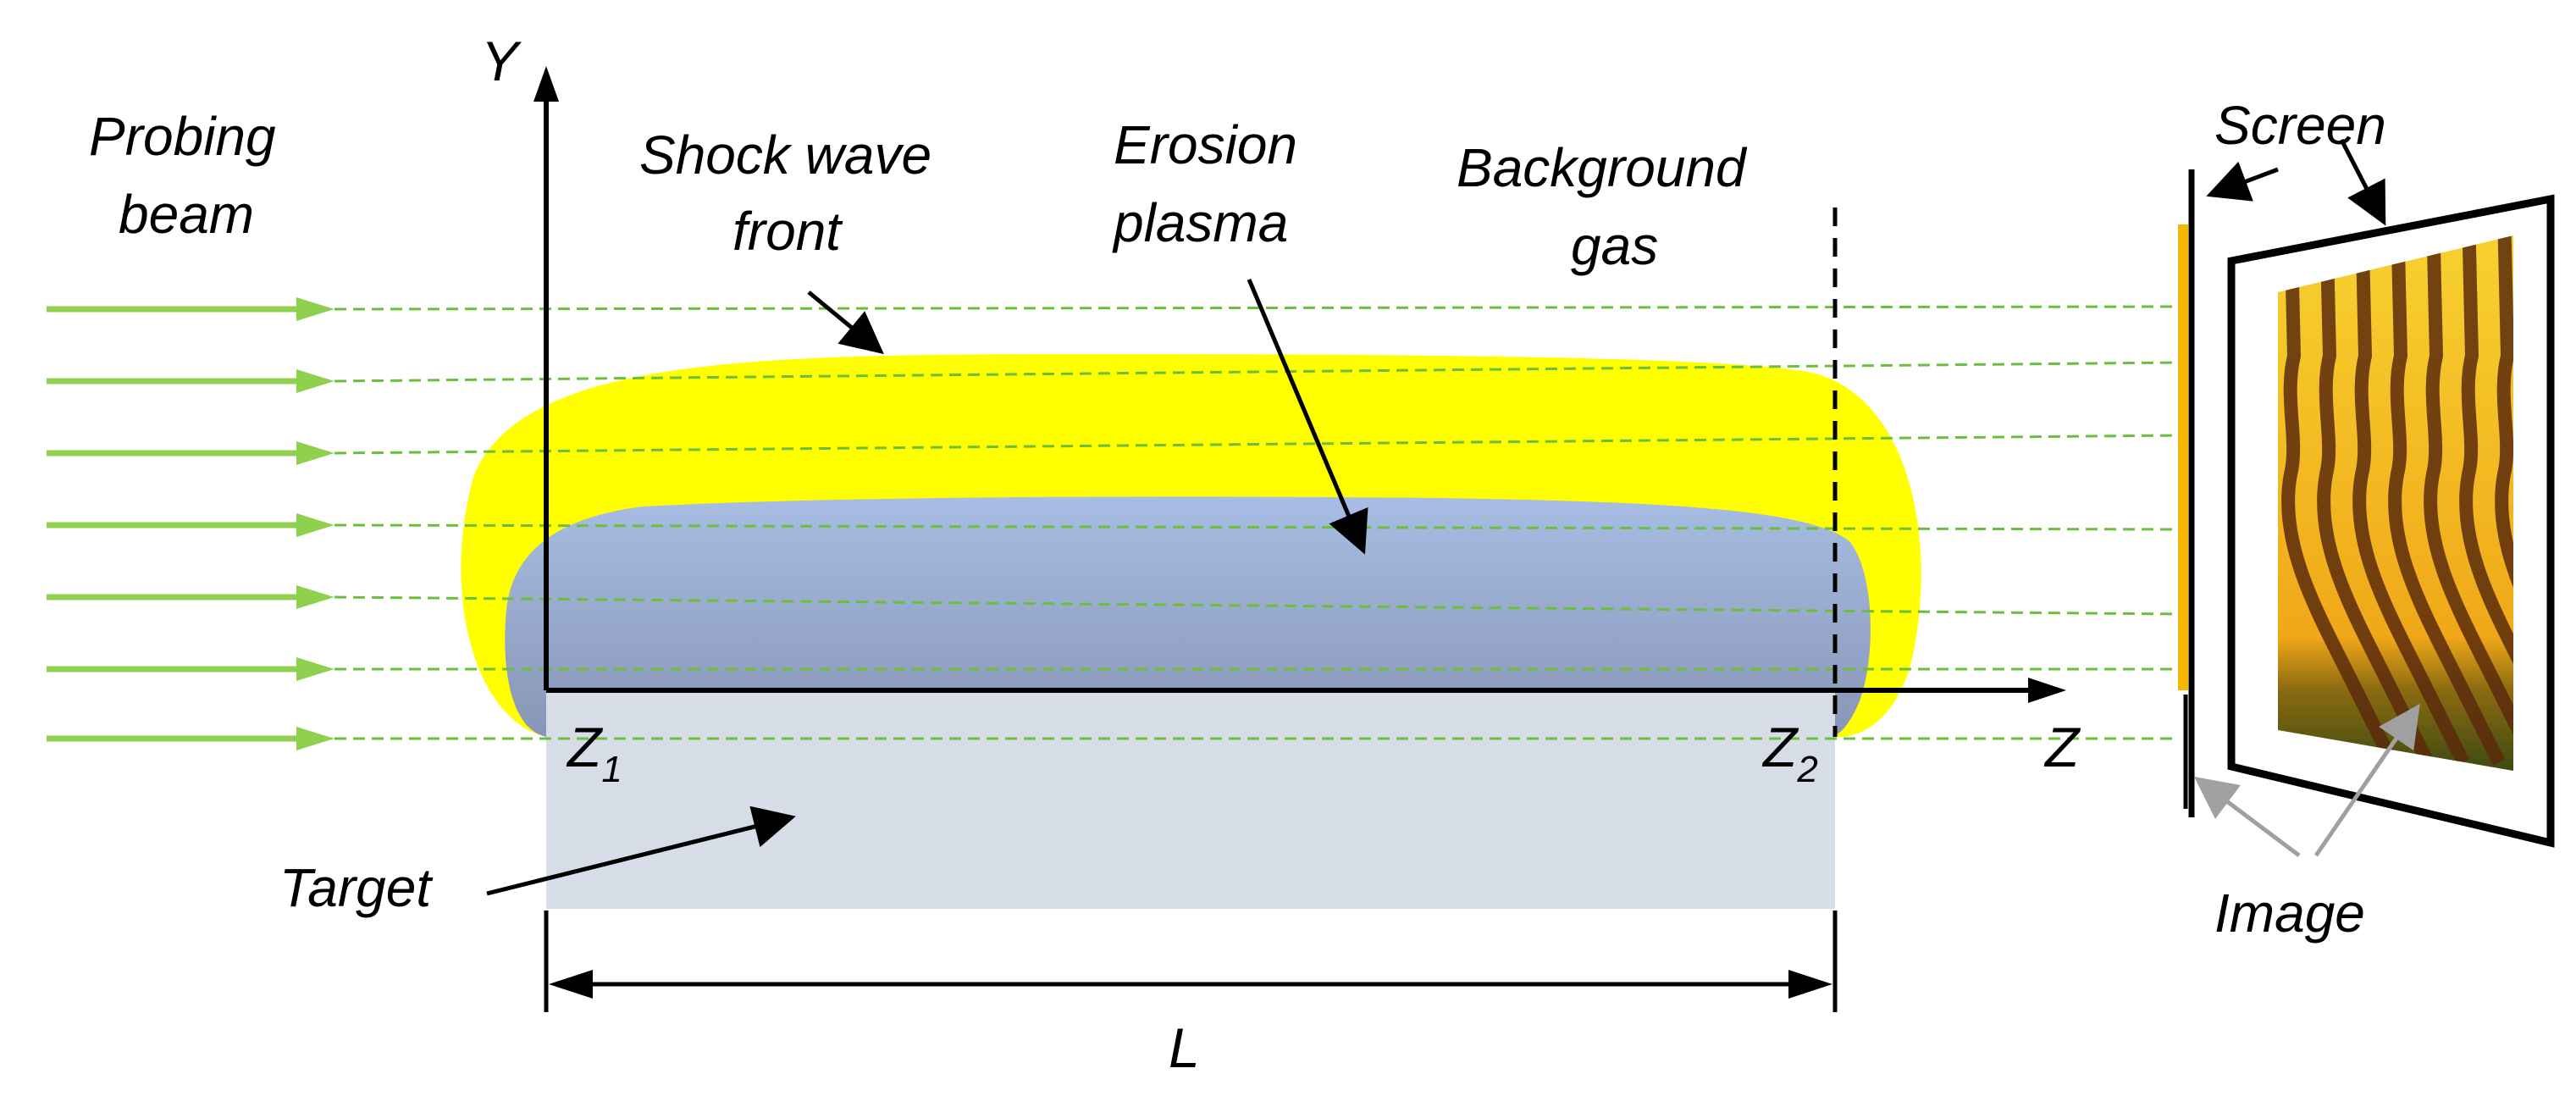  What do you see at coordinates (845, 323) in the screenshot?
I see `shock-pointer-arrow` at bounding box center [845, 323].